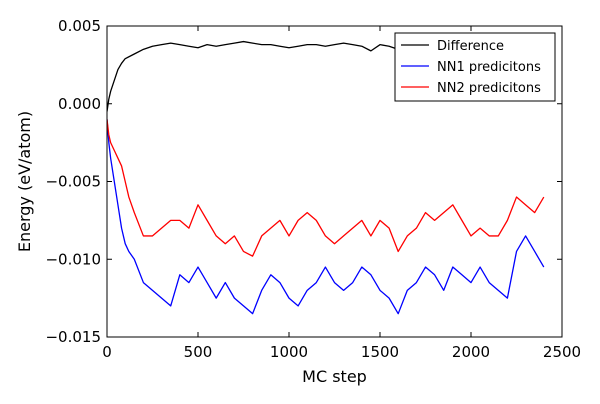 The image size is (600, 404). Describe the element at coordinates (380, 352) in the screenshot. I see `x-tick-label: 1500` at that location.